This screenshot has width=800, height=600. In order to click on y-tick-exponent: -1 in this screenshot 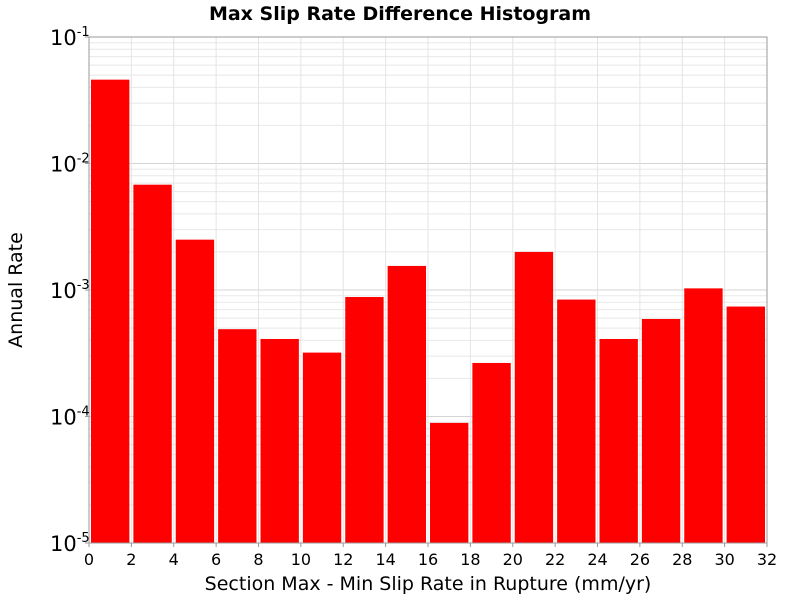, I will do `click(83, 32)`.